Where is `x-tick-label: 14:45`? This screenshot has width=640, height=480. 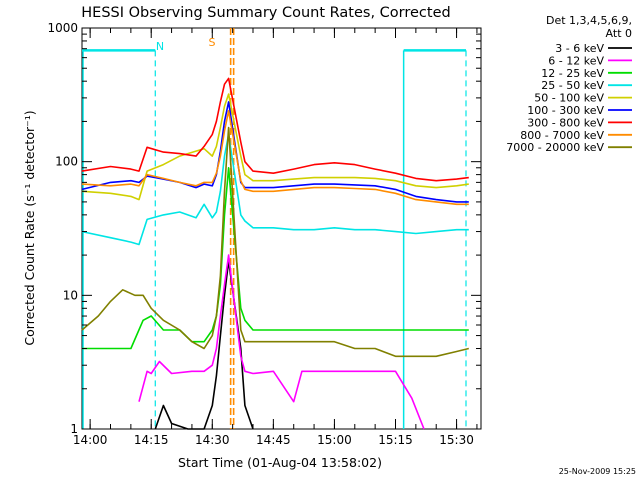 x-tick-label: 14:45 is located at coordinates (273, 440).